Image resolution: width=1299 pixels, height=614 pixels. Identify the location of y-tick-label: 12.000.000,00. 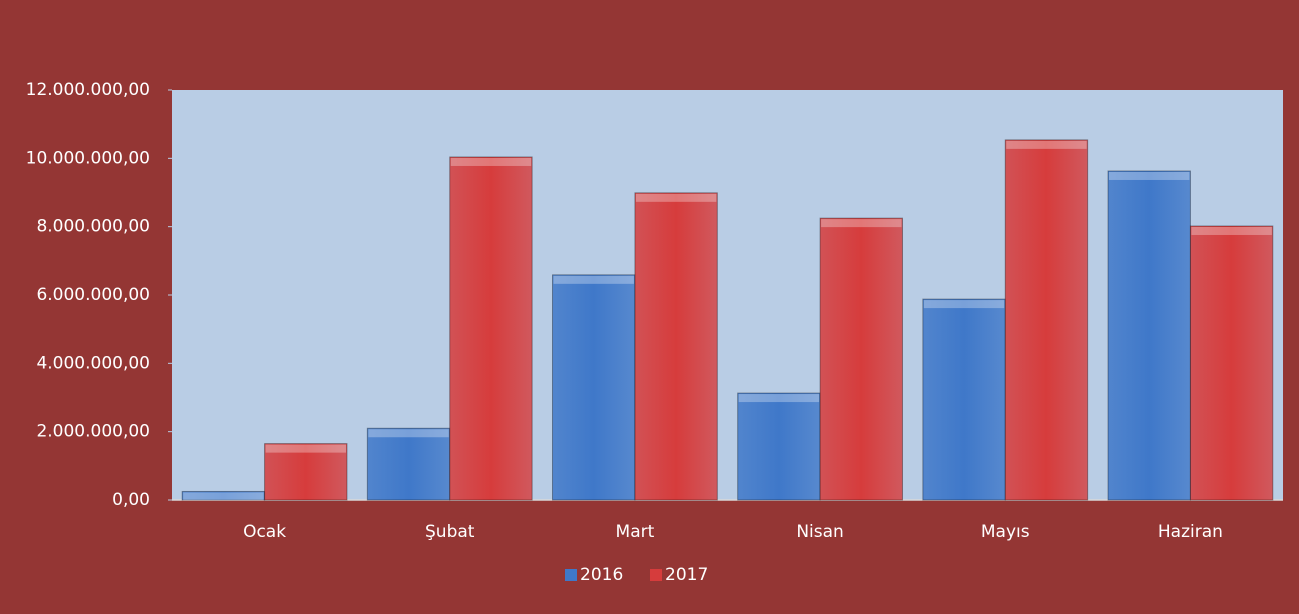
(88, 90).